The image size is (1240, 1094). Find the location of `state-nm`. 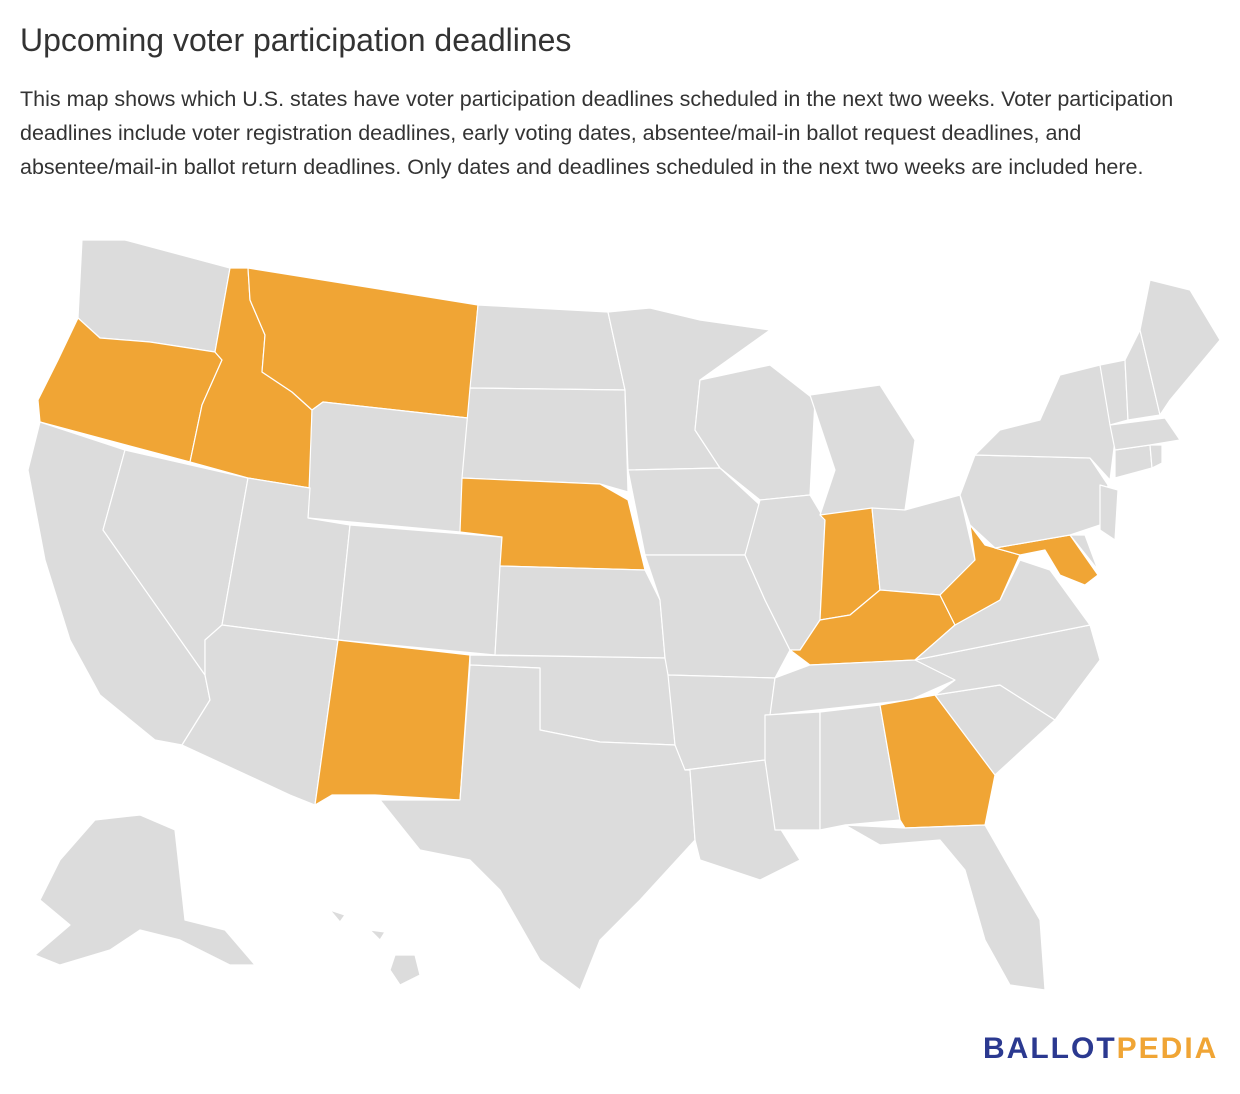

state-nm is located at coordinates (392, 722).